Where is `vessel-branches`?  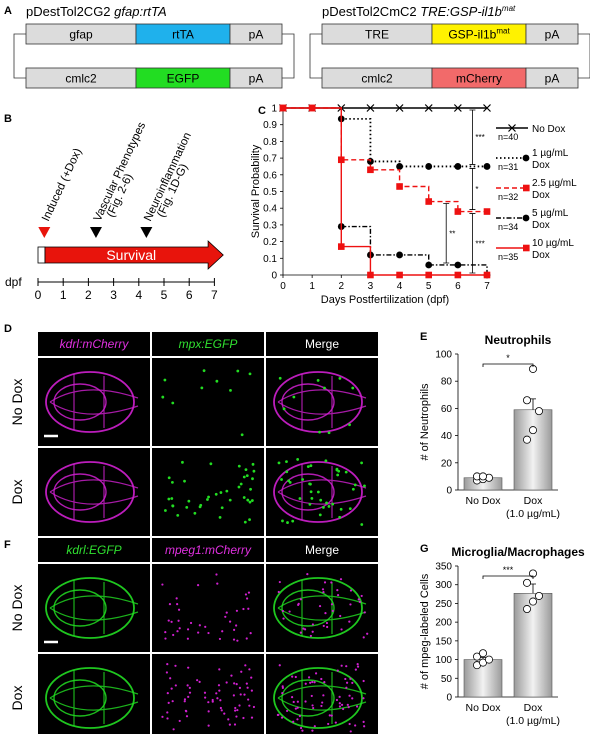
vessel-branches is located at coordinates (94, 402).